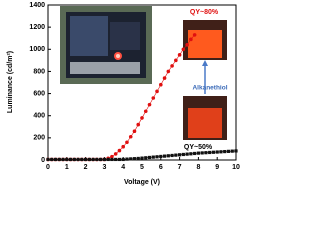  I want to click on annotation: Alkanethiol, so click(209, 88).